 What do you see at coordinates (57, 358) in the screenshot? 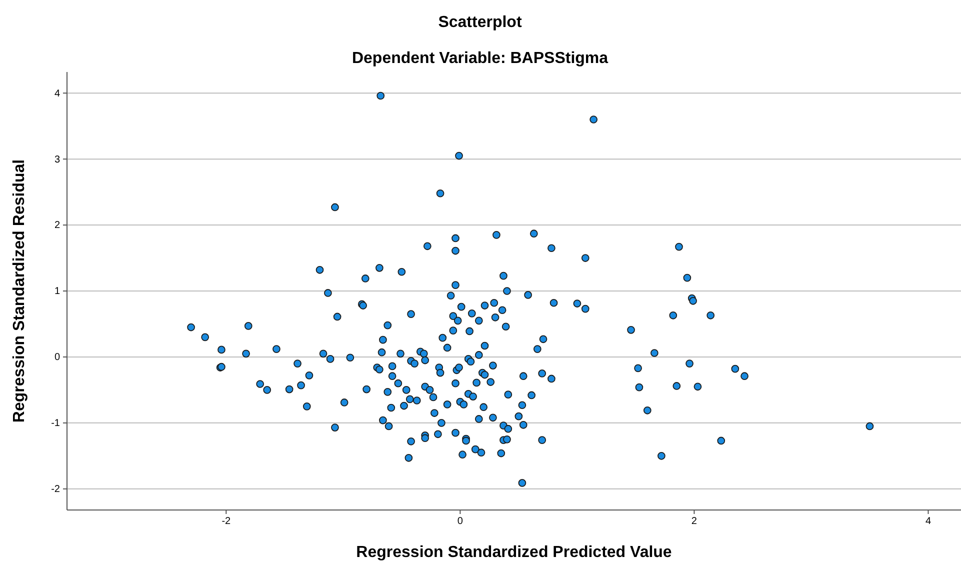
I see `y-tick-label: 0` at bounding box center [57, 358].